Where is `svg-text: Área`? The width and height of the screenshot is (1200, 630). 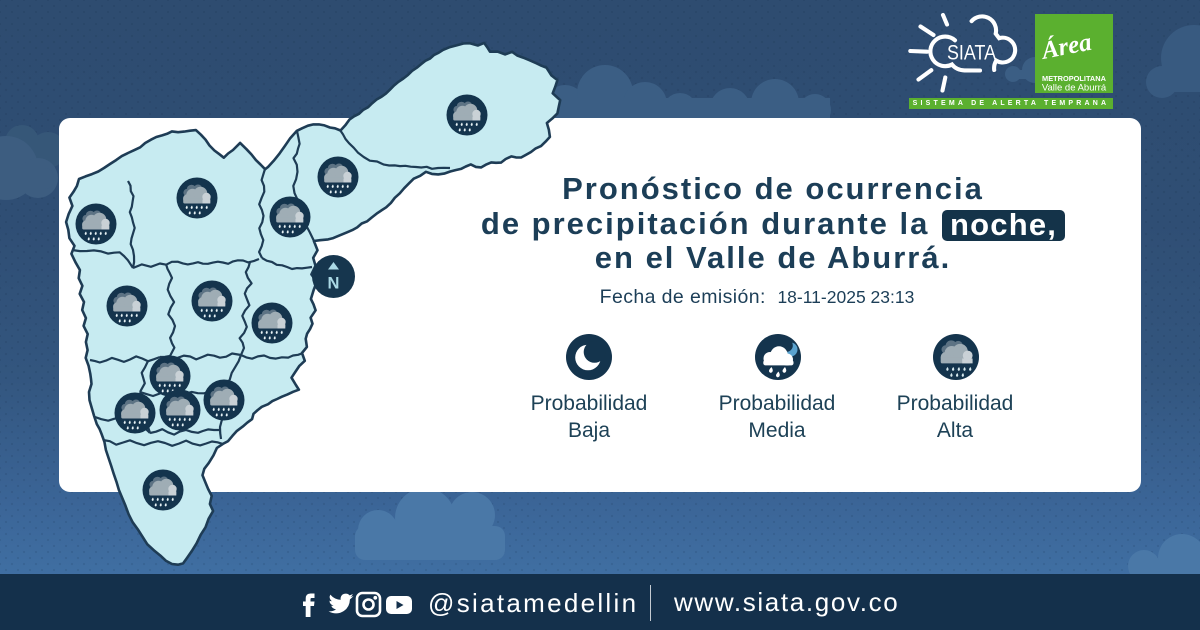
svg-text: Área is located at coordinates (1065, 46).